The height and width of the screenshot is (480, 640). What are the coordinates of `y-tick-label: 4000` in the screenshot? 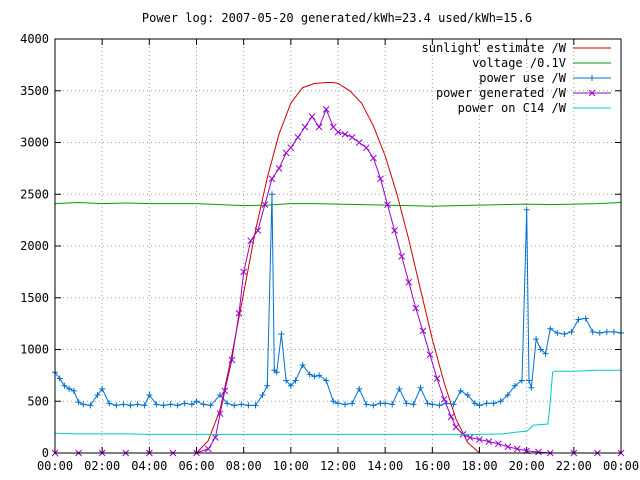 It's located at (34, 39).